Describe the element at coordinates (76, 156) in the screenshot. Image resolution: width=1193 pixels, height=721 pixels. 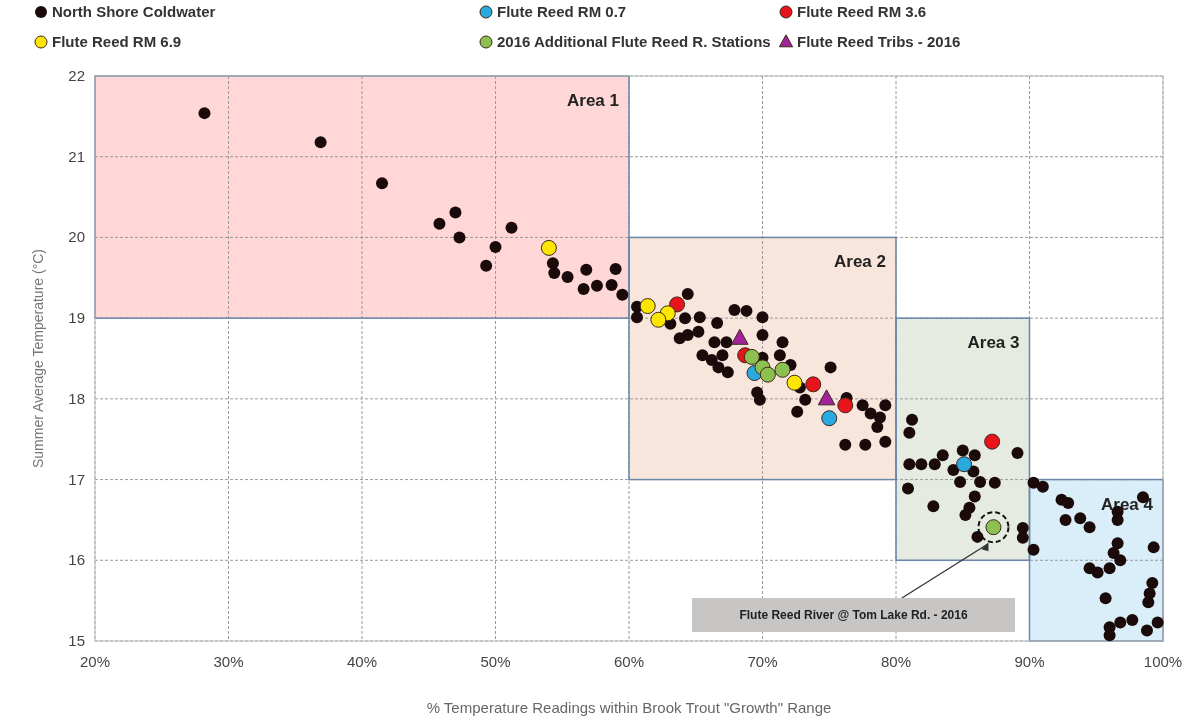
I see `y-tick-label: 21` at that location.